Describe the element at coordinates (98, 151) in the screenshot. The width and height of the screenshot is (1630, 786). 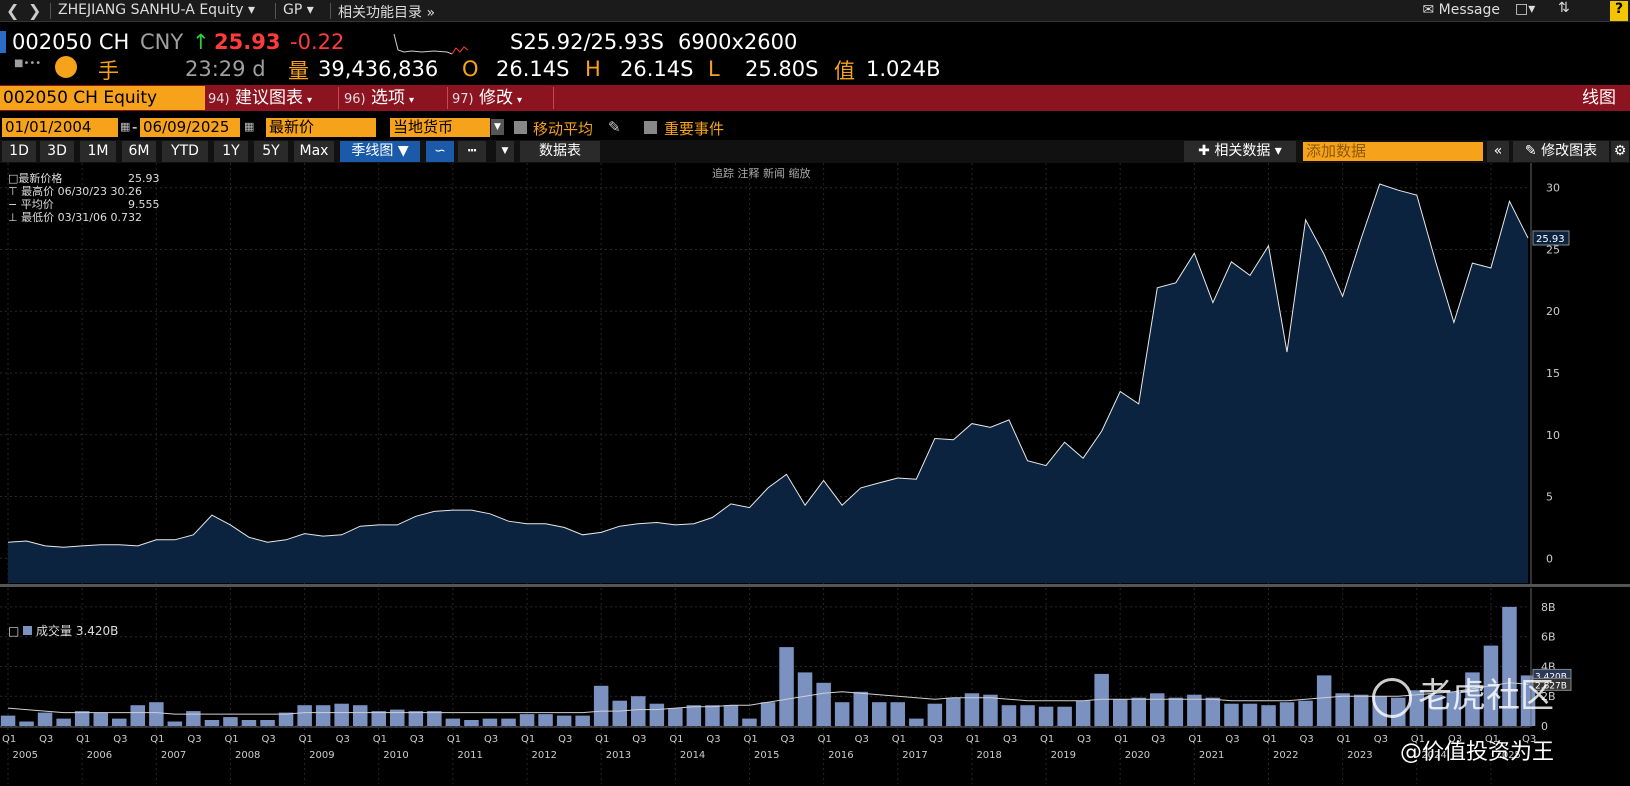
I see `period-1m: 1M` at that location.